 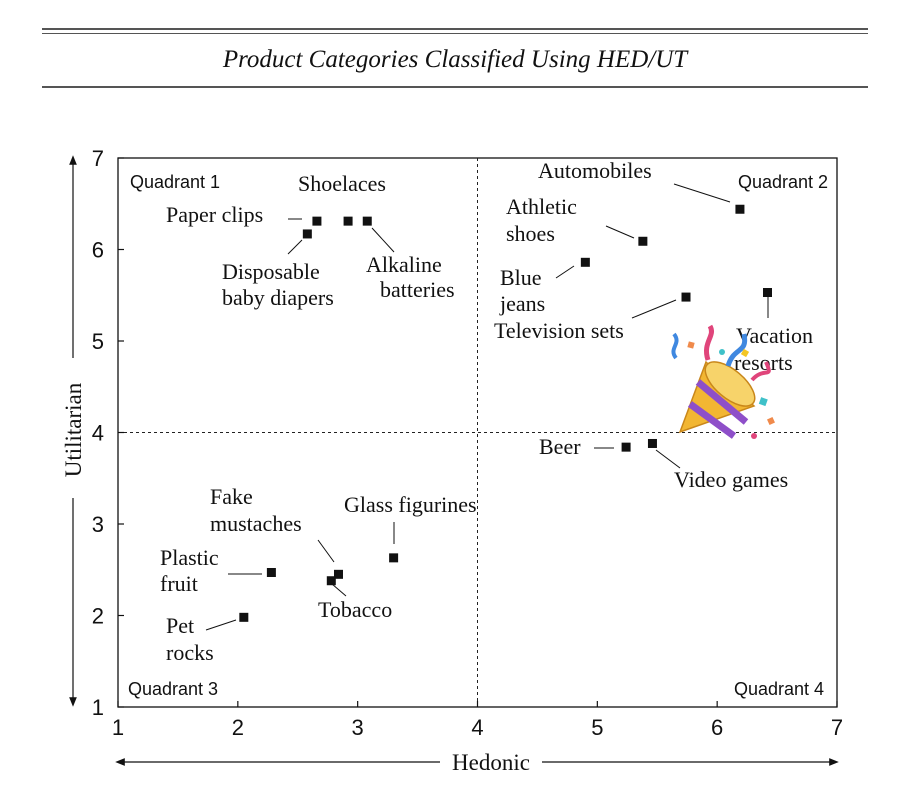 What do you see at coordinates (98, 158) in the screenshot?
I see `y-tick-label: 7` at bounding box center [98, 158].